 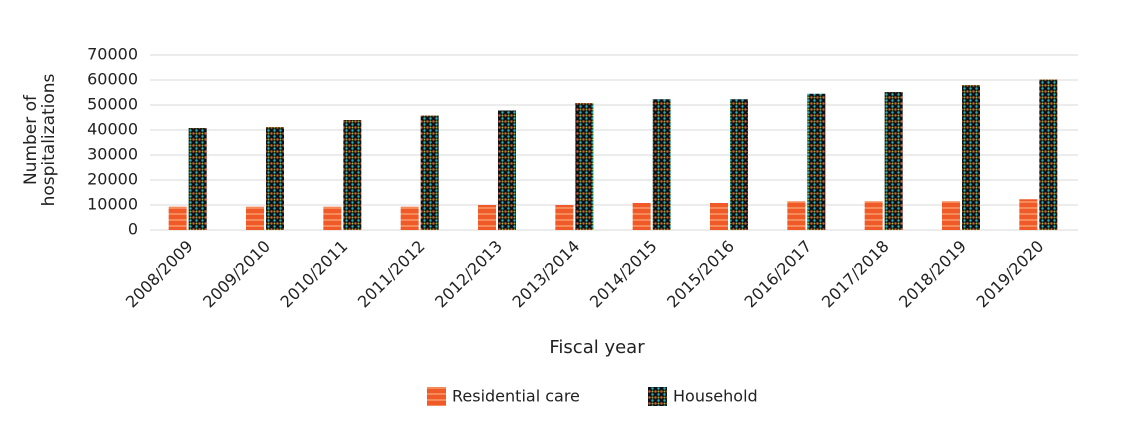 What do you see at coordinates (159, 274) in the screenshot?
I see `x-tick-label: 2008/2009` at bounding box center [159, 274].